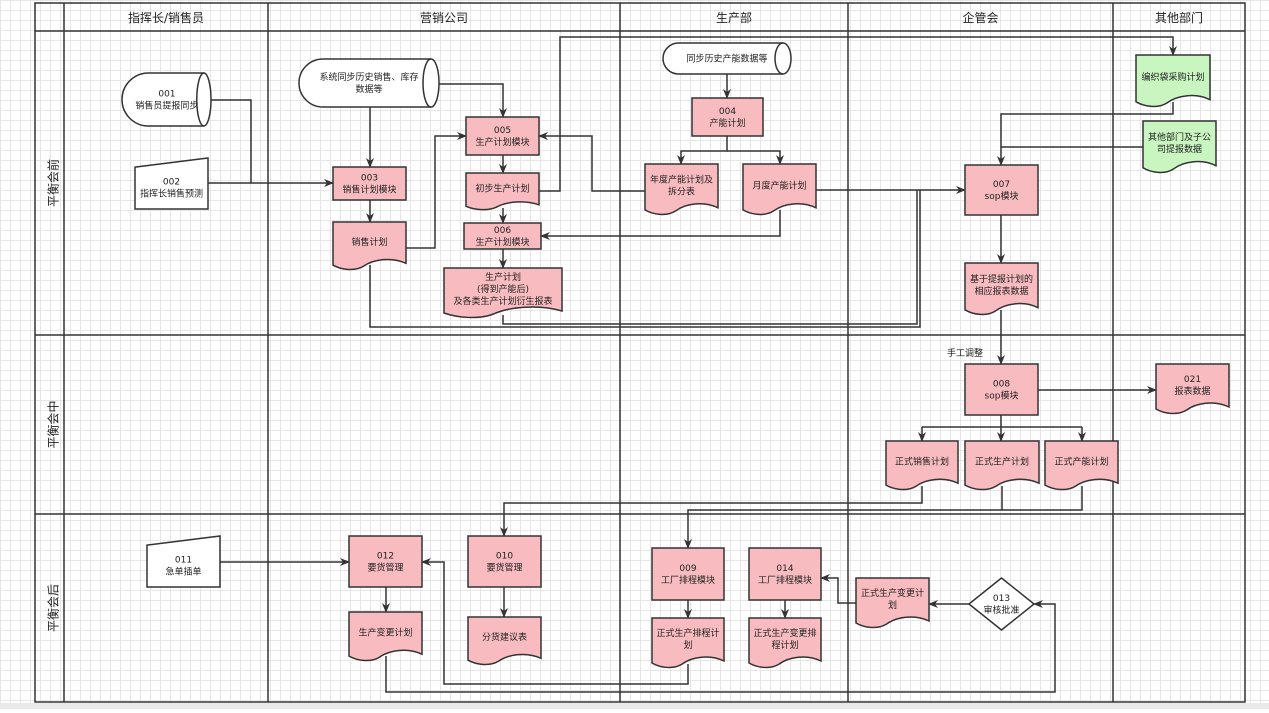 The image size is (1269, 713). I want to click on node-label: 基于提报计划的相应报表数据, so click(1001, 285).